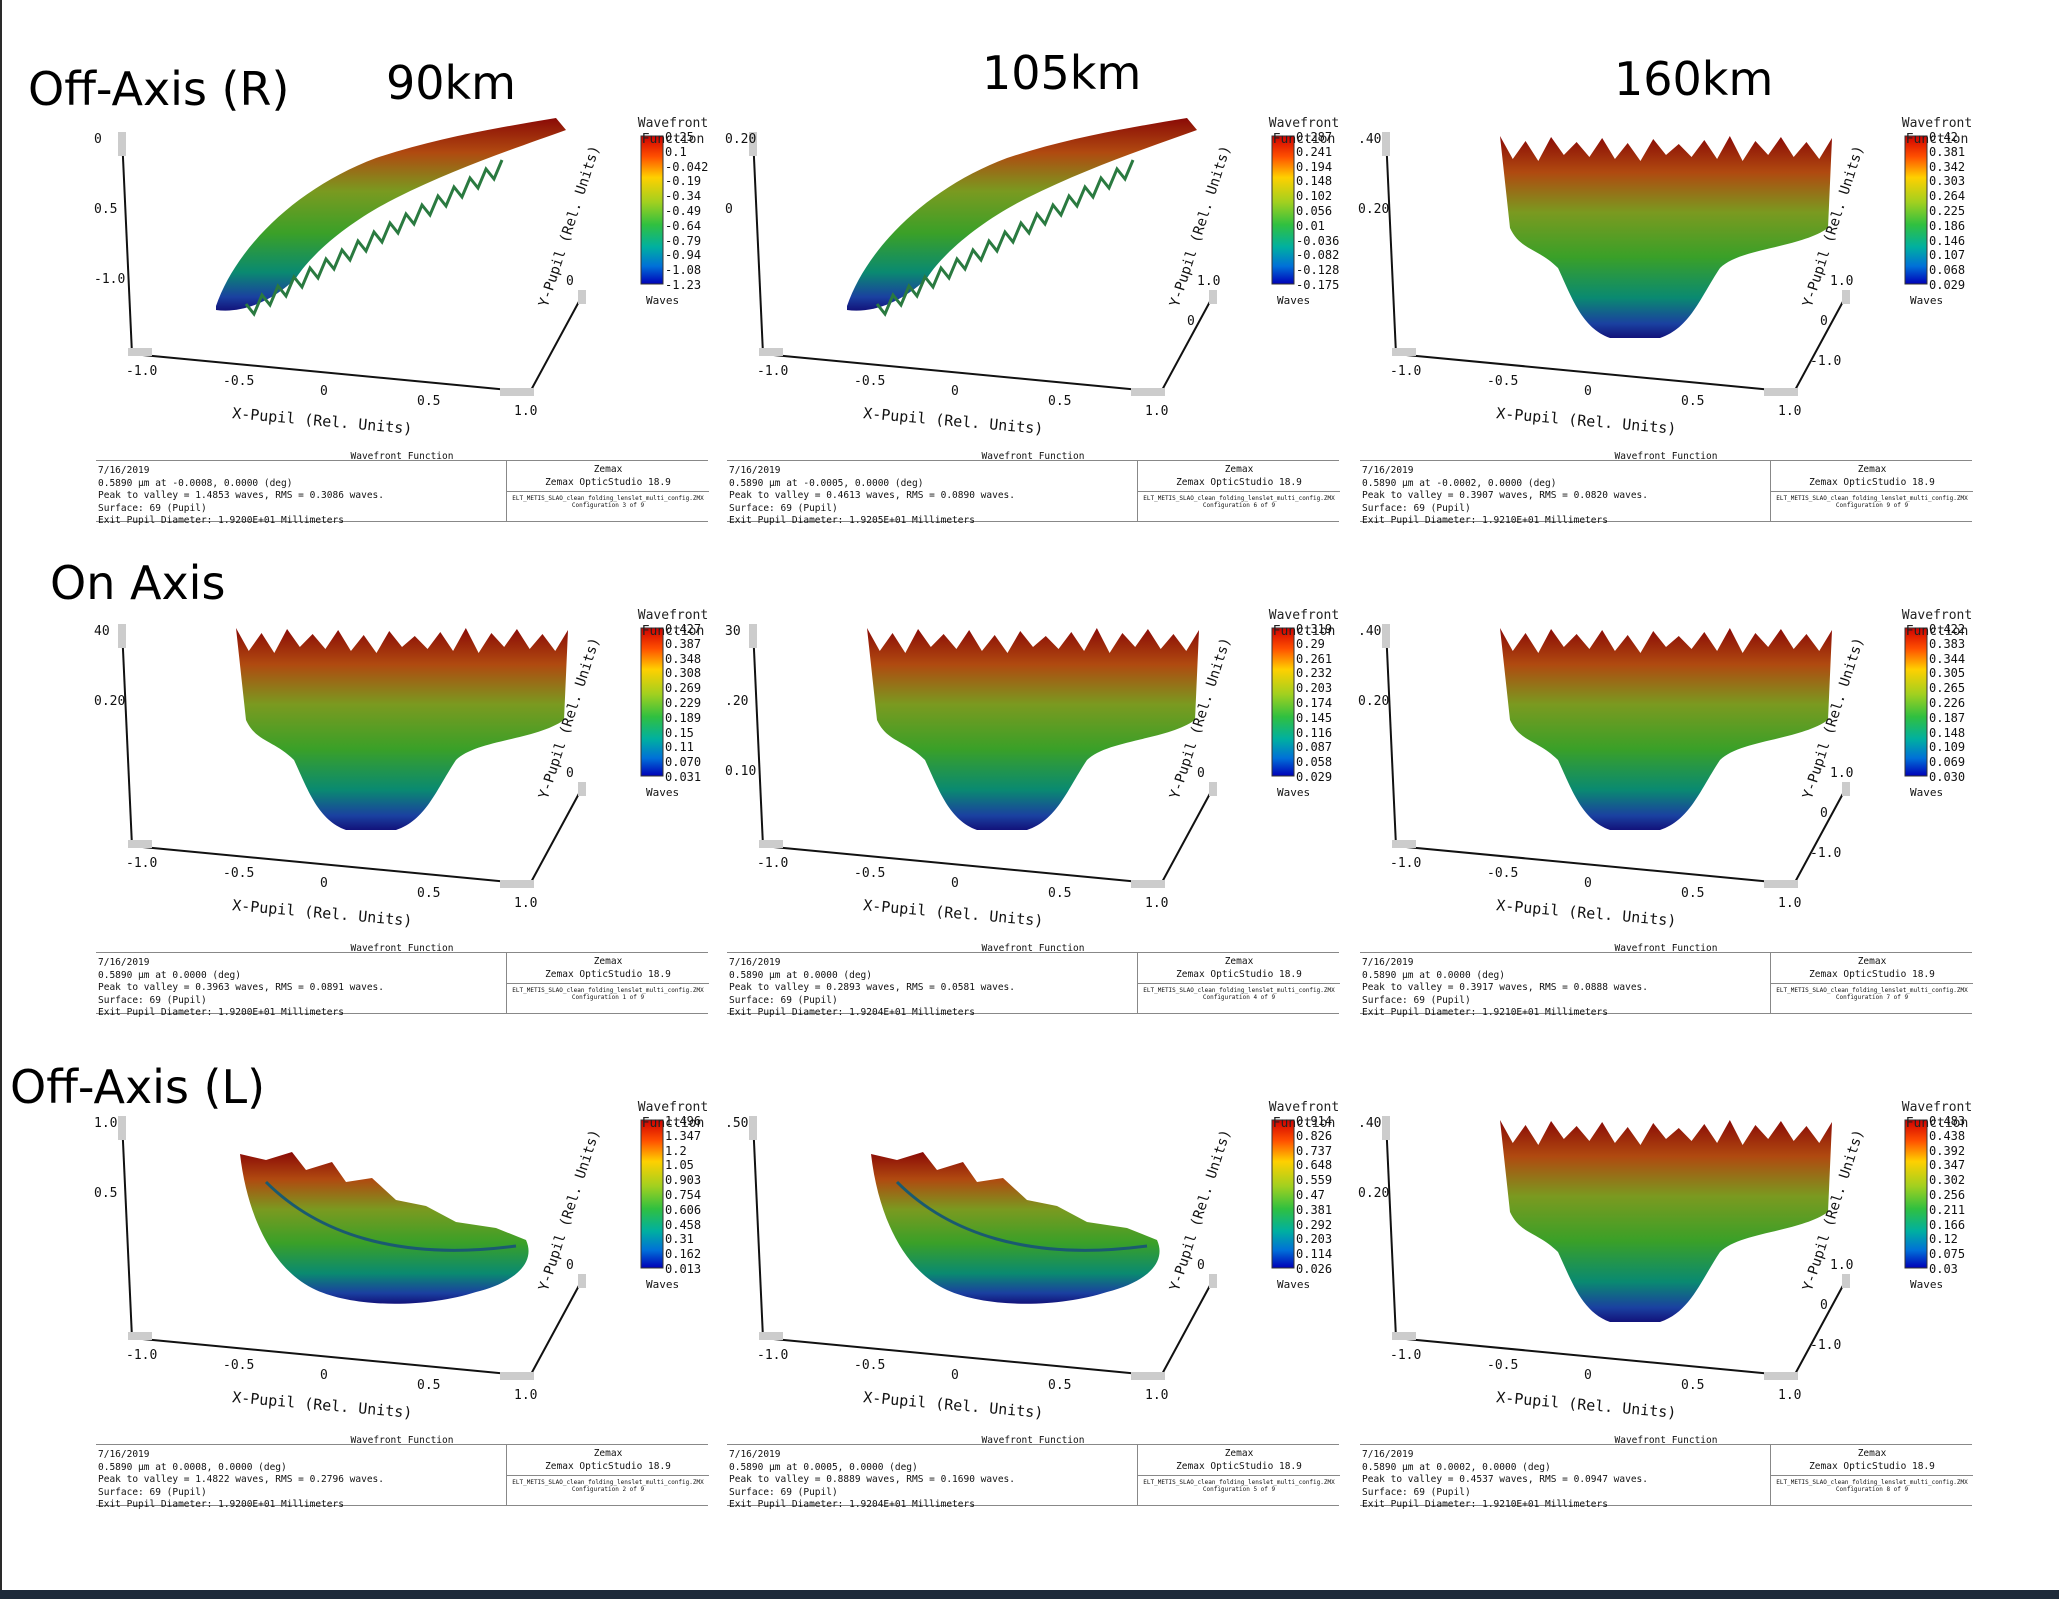 This screenshot has width=2059, height=1599. I want to click on colorbar-tick-label: 0.344, so click(1947, 658).